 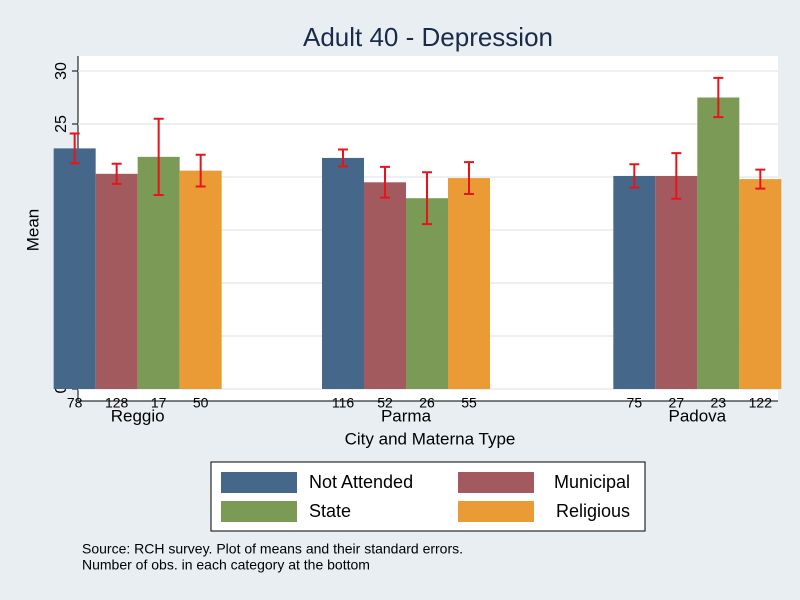 What do you see at coordinates (677, 403) in the screenshot?
I see `count-label: 27` at bounding box center [677, 403].